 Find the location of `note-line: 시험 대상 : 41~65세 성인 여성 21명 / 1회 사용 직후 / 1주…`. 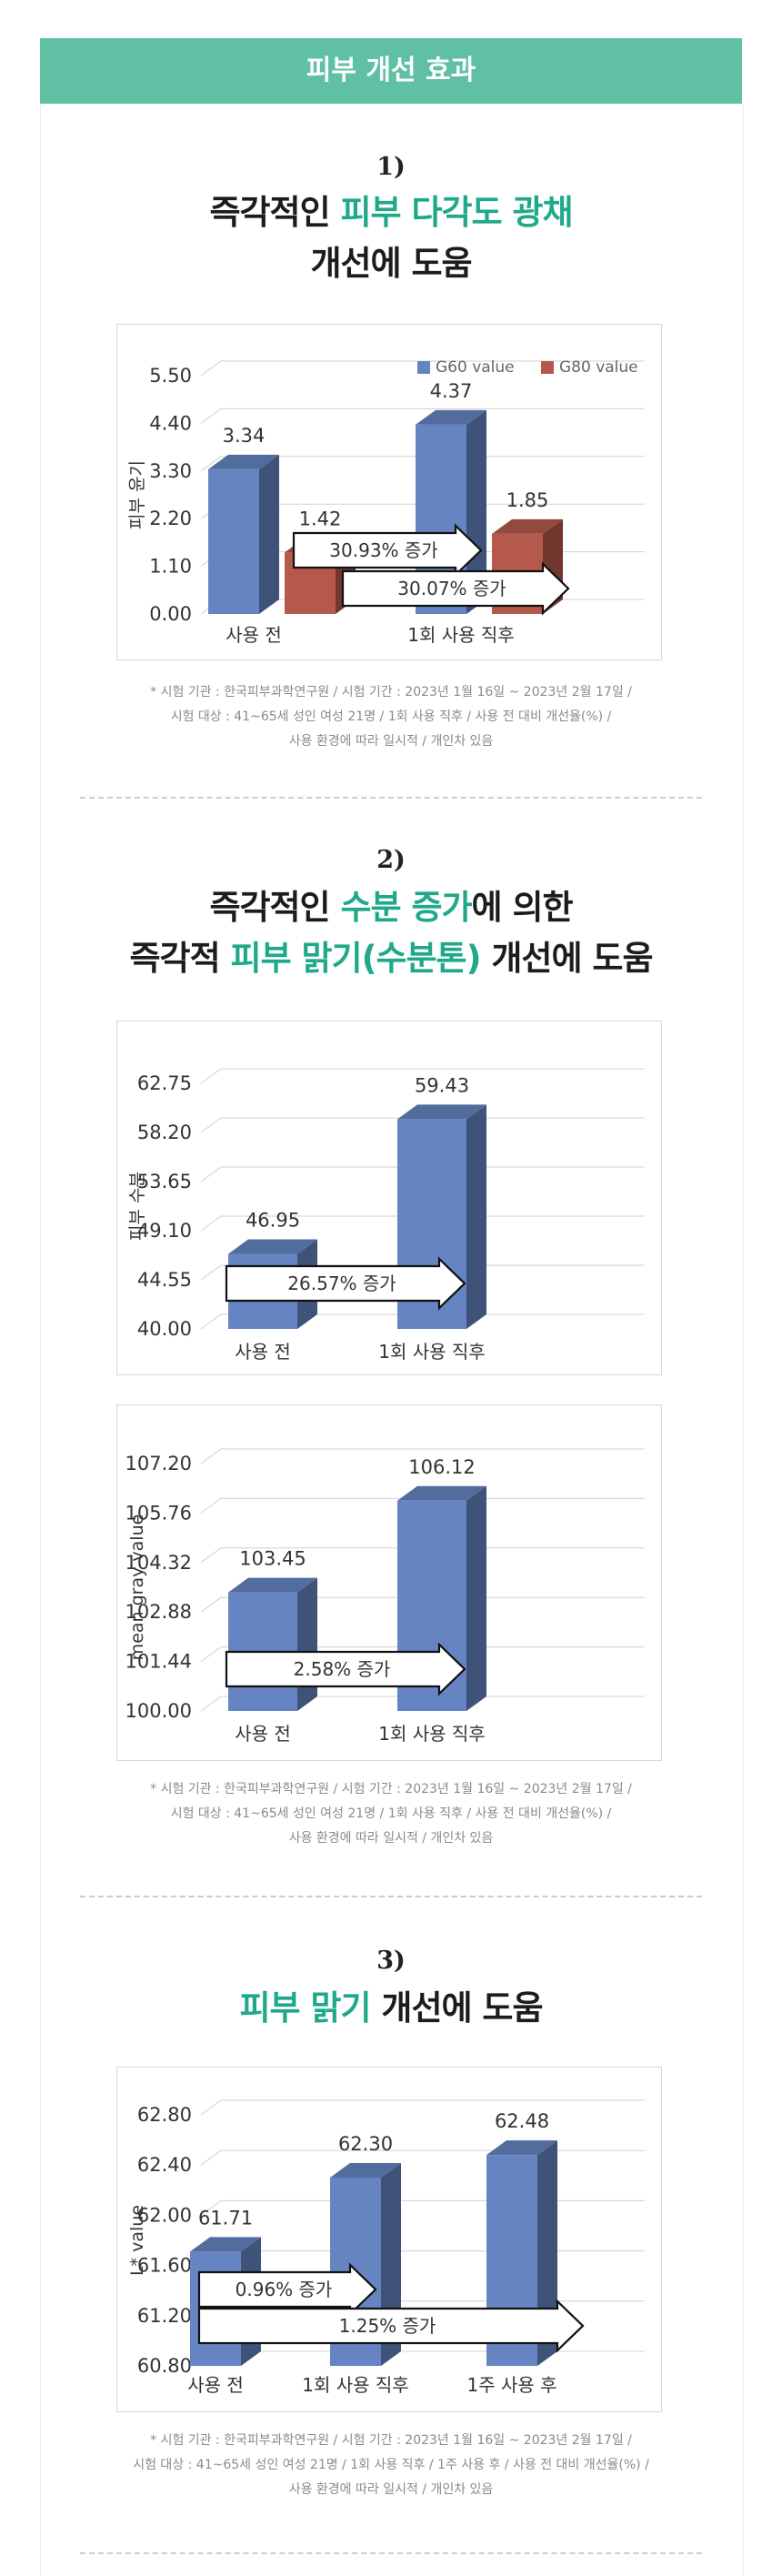

note-line: 시험 대상 : 41~65세 성인 여성 21명 / 1회 사용 직후 / 1주… is located at coordinates (391, 2465).